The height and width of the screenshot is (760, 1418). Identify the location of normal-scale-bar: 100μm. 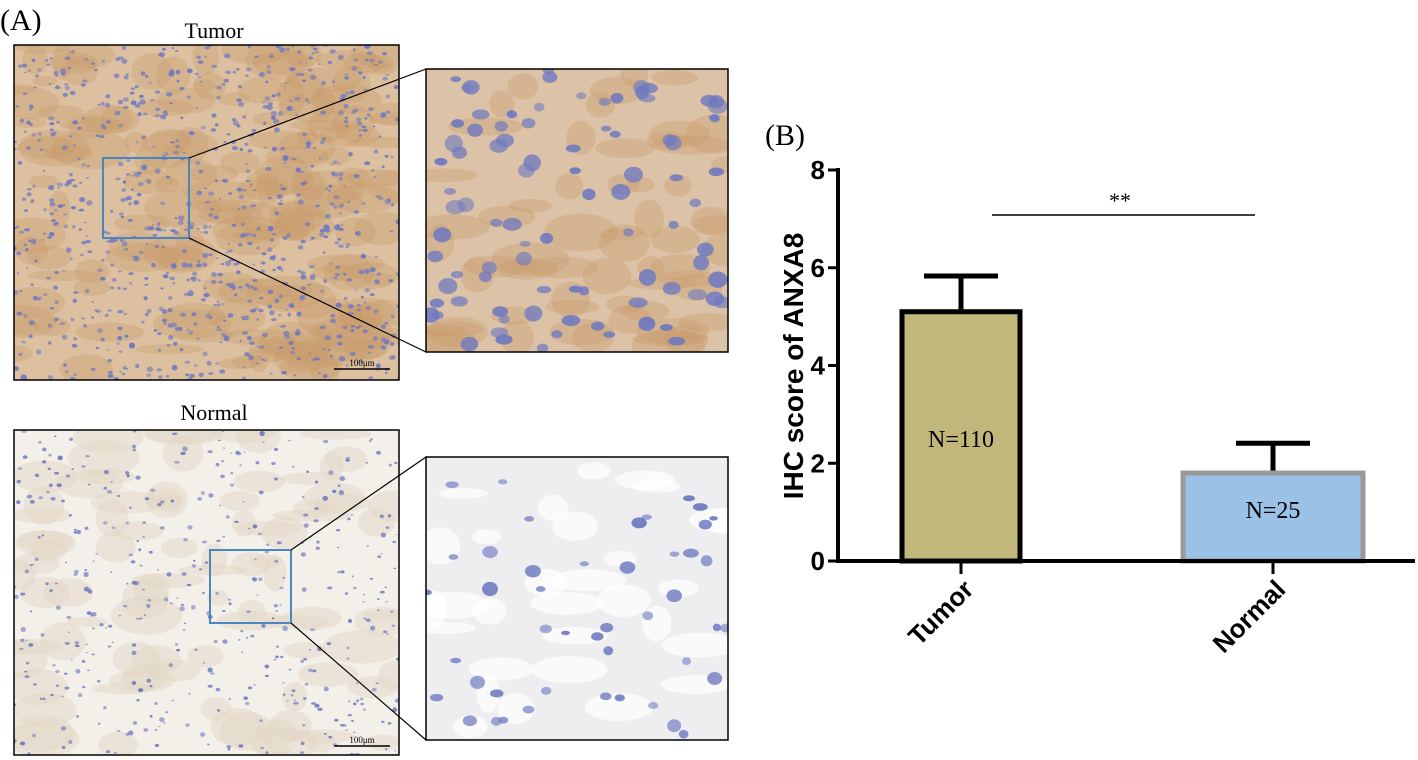
(362, 741).